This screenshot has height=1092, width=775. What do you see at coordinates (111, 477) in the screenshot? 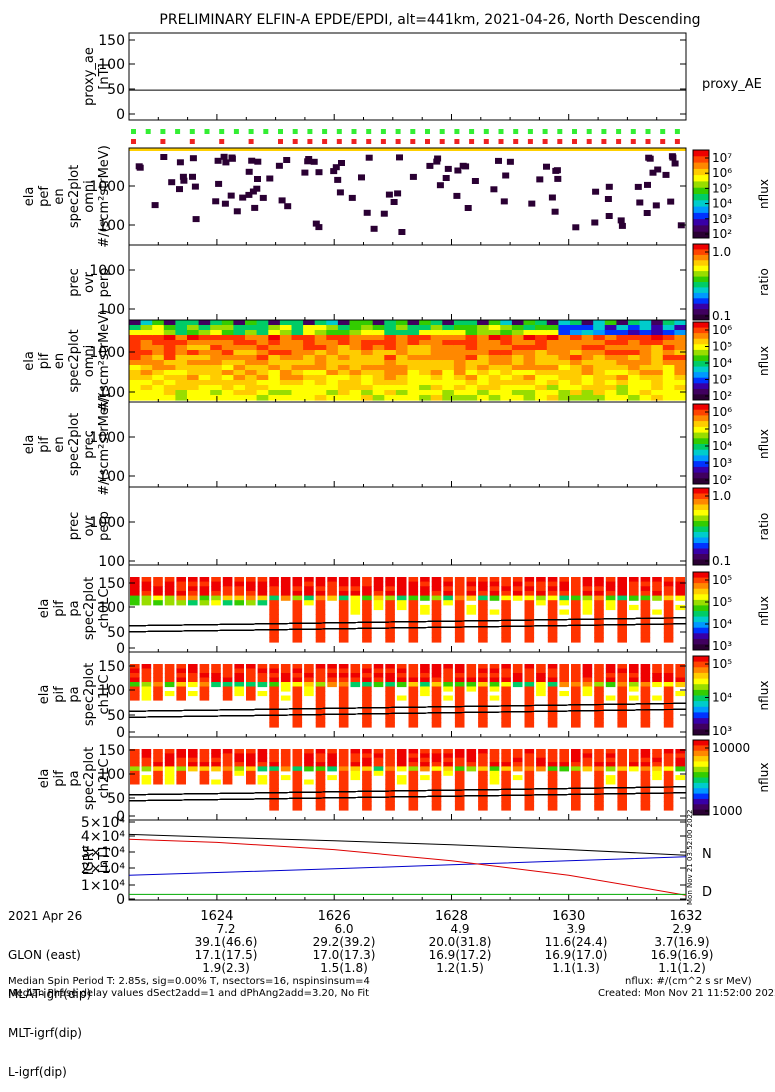
I see `y-tick-label: 100` at bounding box center [111, 477].